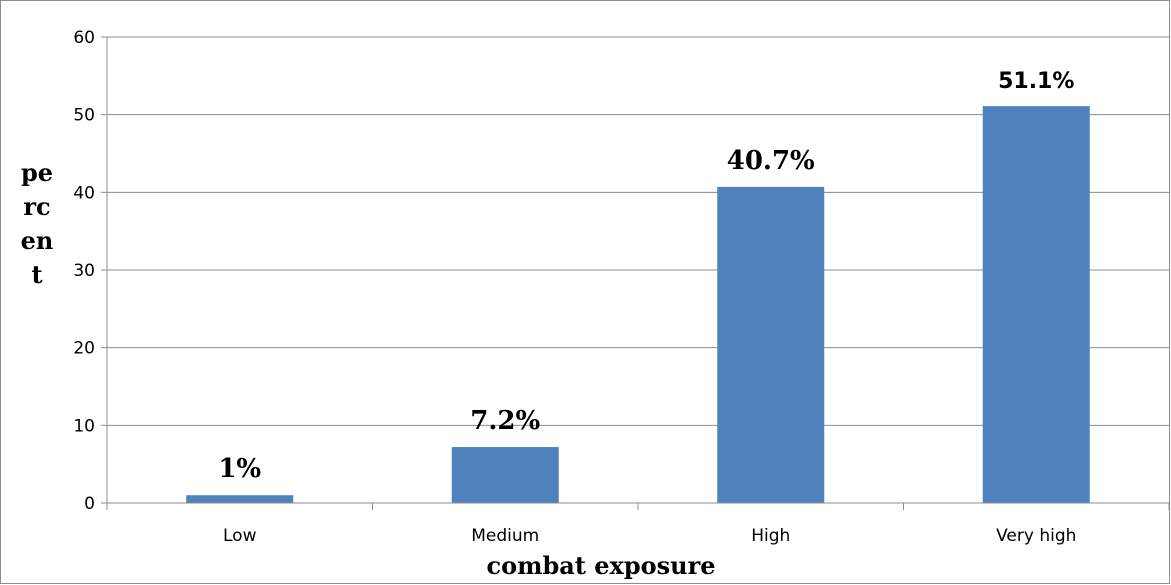  I want to click on data-label: 1%, so click(239, 469).